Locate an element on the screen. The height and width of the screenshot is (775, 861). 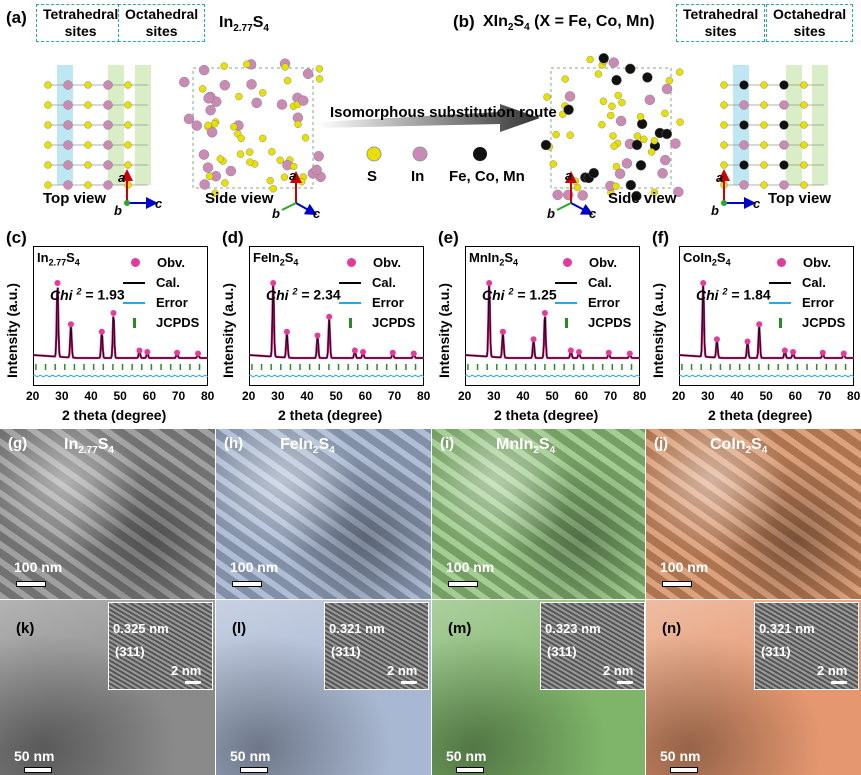
legend-in-atom is located at coordinates (420, 154).